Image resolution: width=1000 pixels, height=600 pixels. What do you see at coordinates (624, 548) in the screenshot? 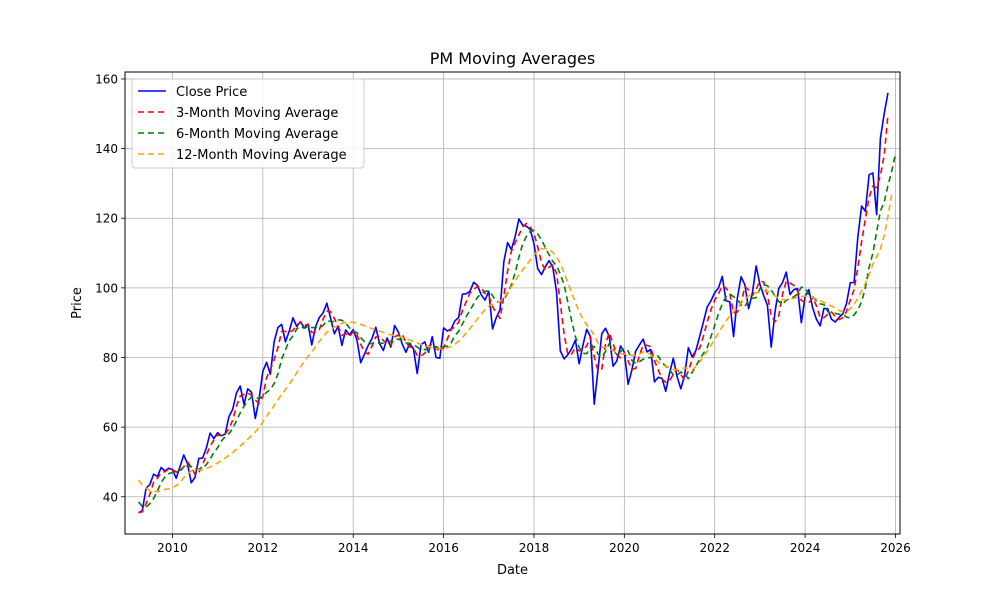
I see `x-tick-label: 2020` at bounding box center [624, 548].